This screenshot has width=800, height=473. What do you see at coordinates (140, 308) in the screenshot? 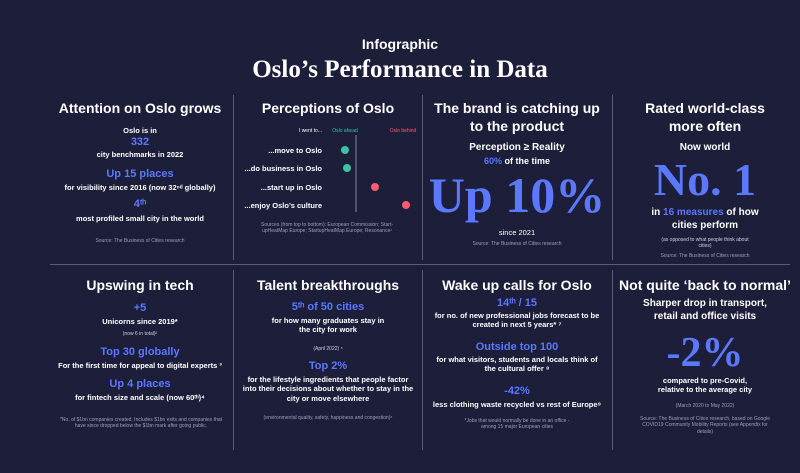
I see `highlight: +5` at bounding box center [140, 308].